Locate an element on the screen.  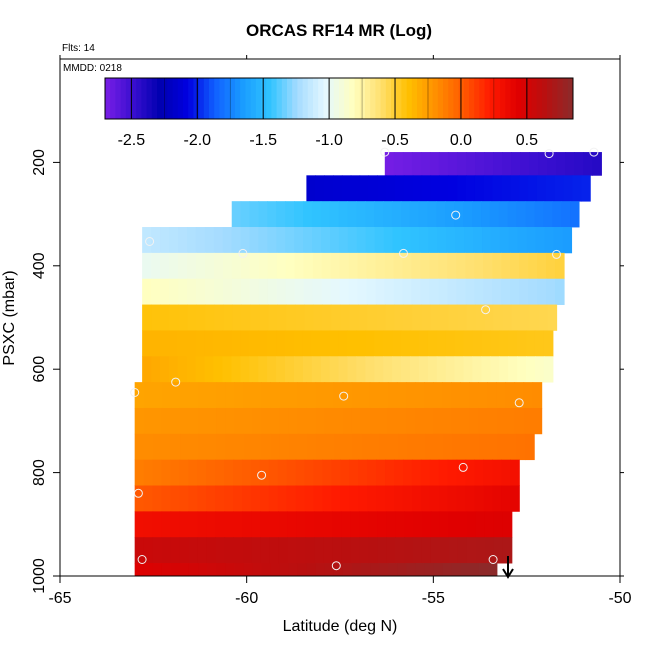
y-axis-label: PSXC (mbar) is located at coordinates (9, 317).